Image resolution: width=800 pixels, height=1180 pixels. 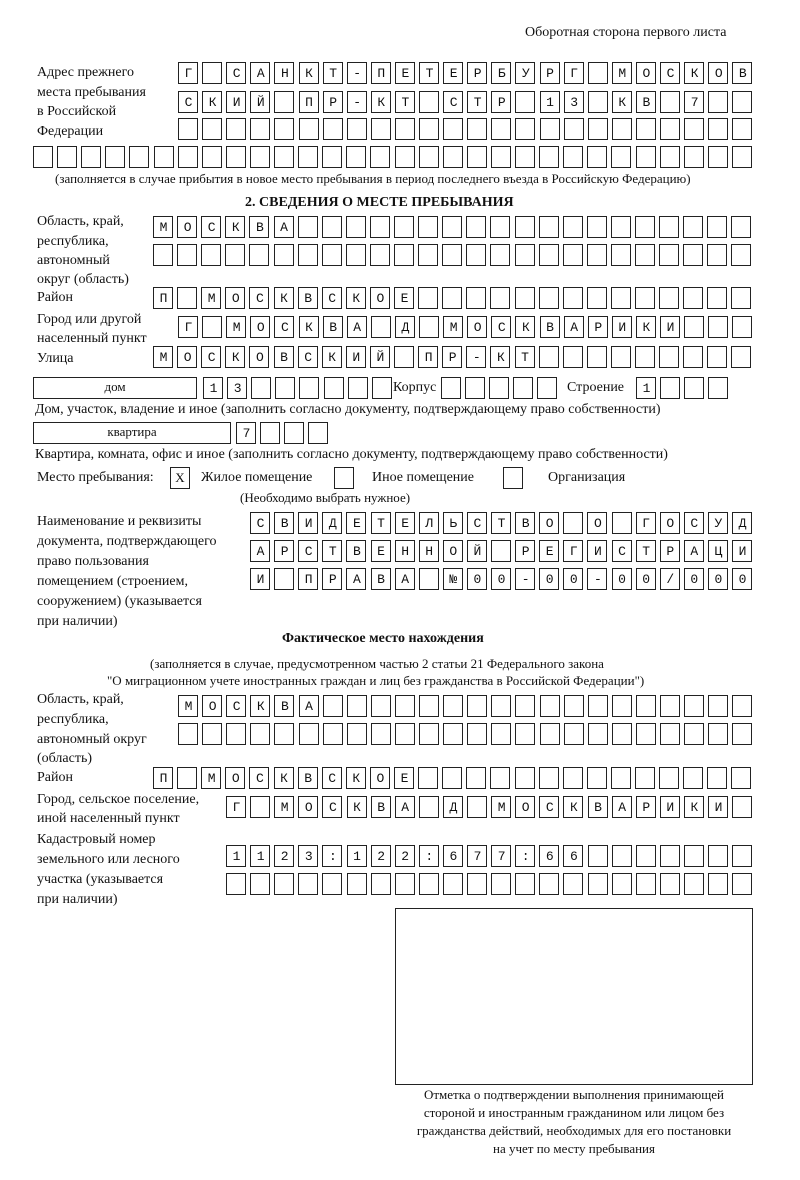 I want to click on stay-option-organization-checkbox, so click(x=513, y=478).